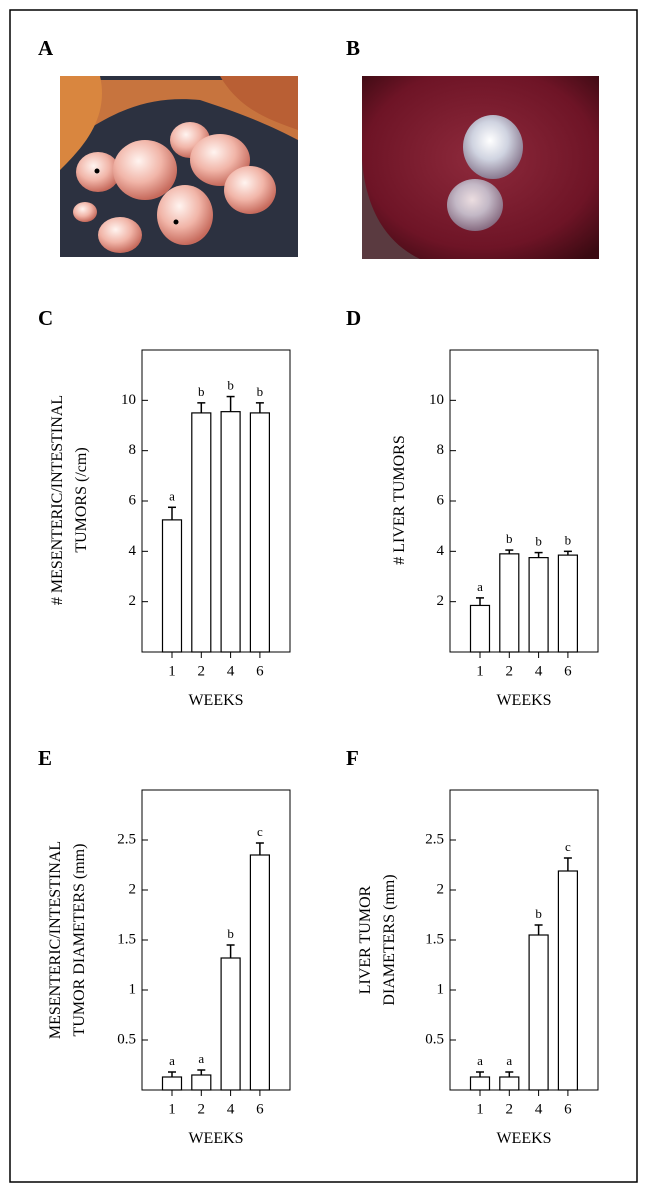  Describe the element at coordinates (45, 318) in the screenshot. I see `panel-letter: C` at that location.